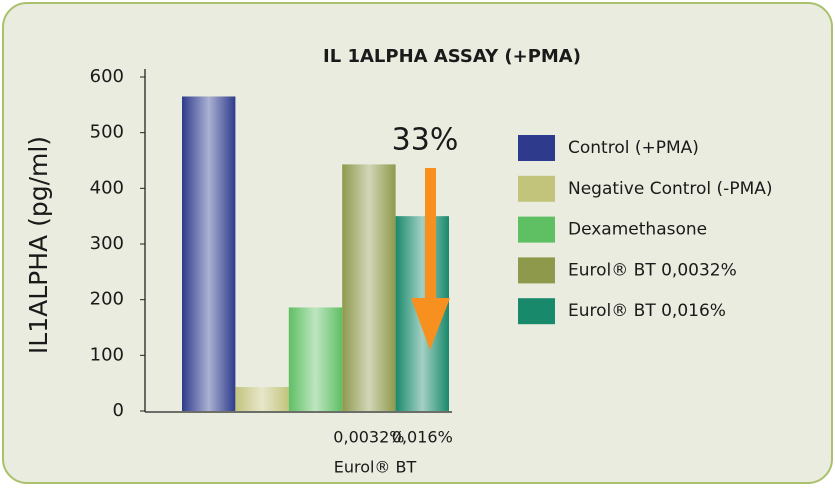 The image size is (835, 490). Describe the element at coordinates (430, 235) in the screenshot. I see `arrow-shaft` at that location.